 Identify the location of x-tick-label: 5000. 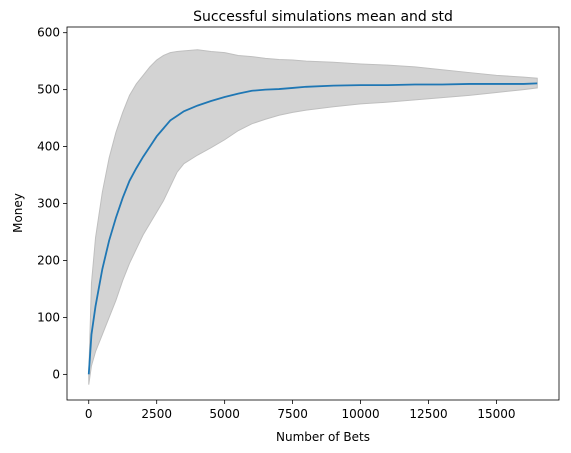
(224, 414).